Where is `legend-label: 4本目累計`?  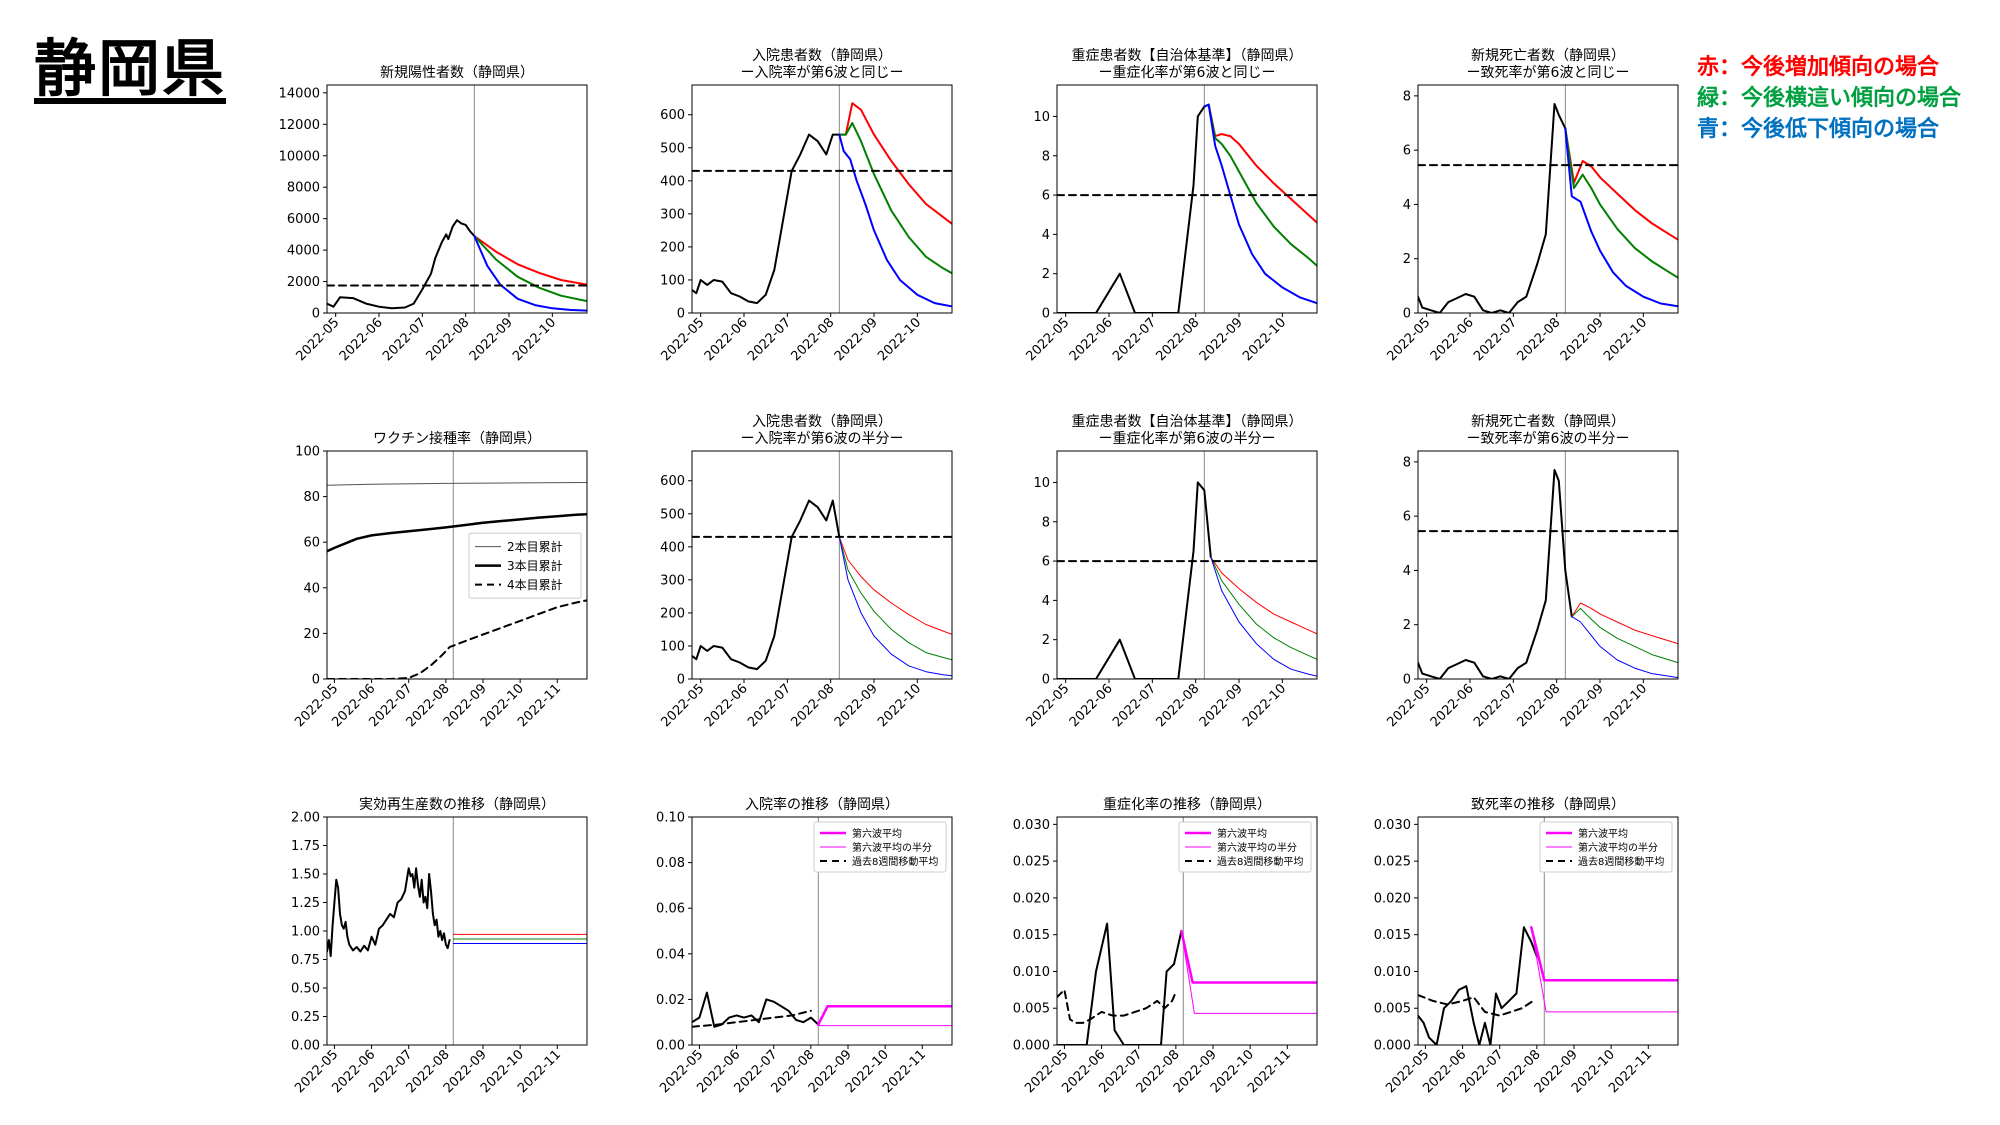
legend-label: 4本目累計 is located at coordinates (535, 584).